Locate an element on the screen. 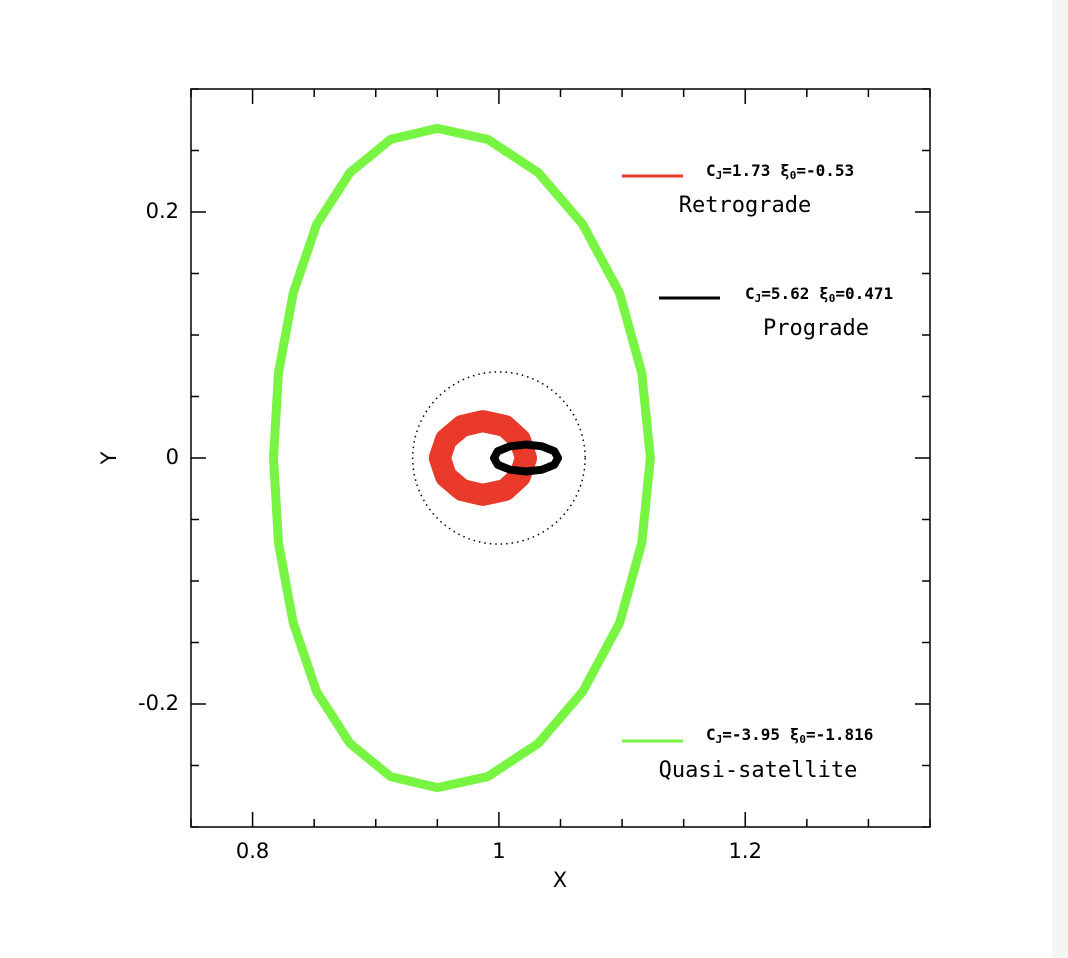 The image size is (1068, 958). legend-label: CJ=-3.95 ξ0=-1.816 is located at coordinates (789, 736).